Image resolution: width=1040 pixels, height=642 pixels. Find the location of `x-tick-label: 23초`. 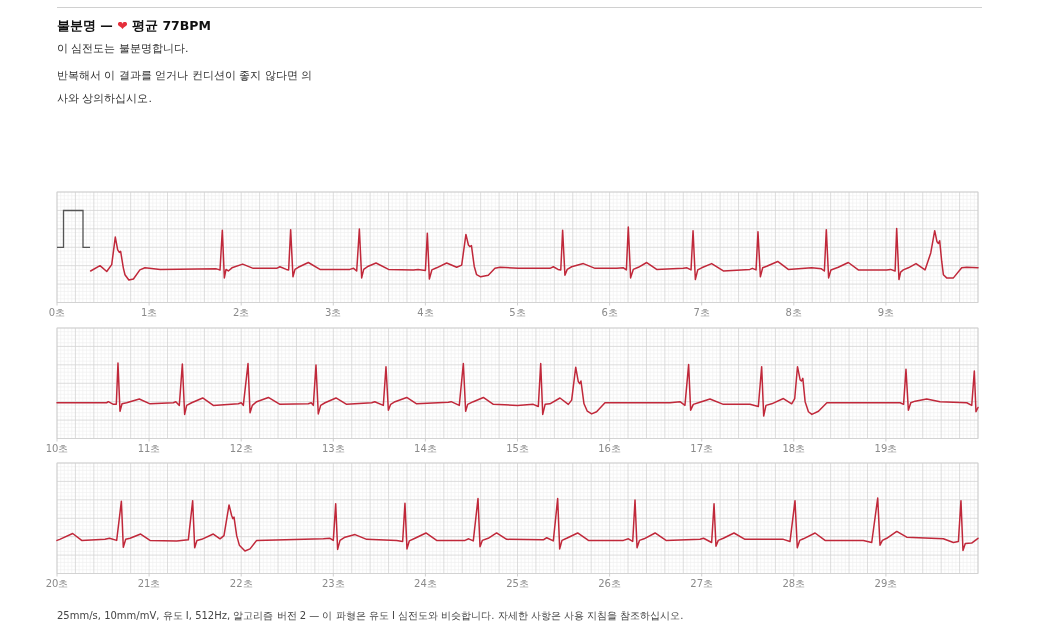

x-tick-label: 23초 is located at coordinates (333, 583).